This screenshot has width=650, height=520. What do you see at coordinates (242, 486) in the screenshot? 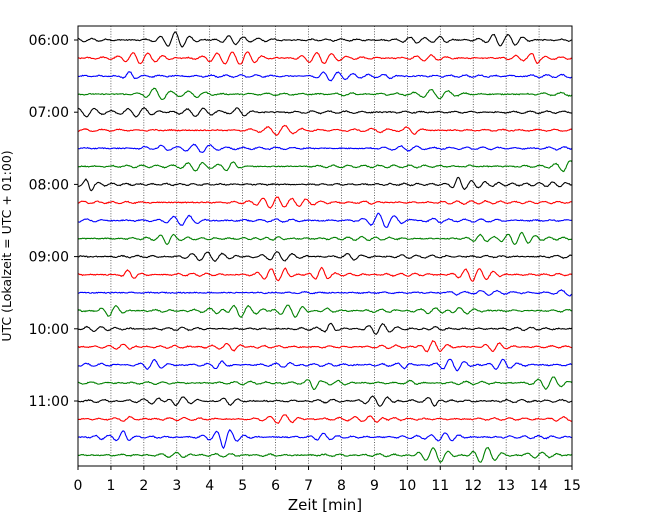
I see `x-tick-label: 5` at bounding box center [242, 486].